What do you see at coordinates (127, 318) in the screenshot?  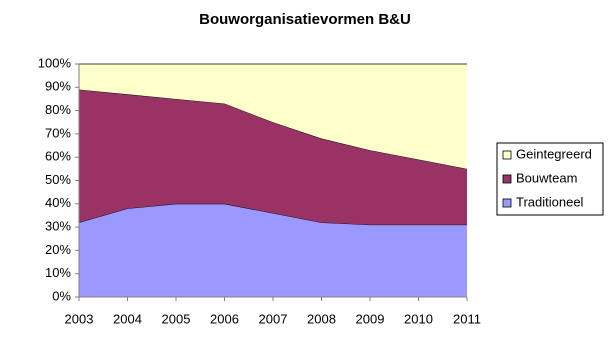 I see `x-tick-label: 2004` at bounding box center [127, 318].